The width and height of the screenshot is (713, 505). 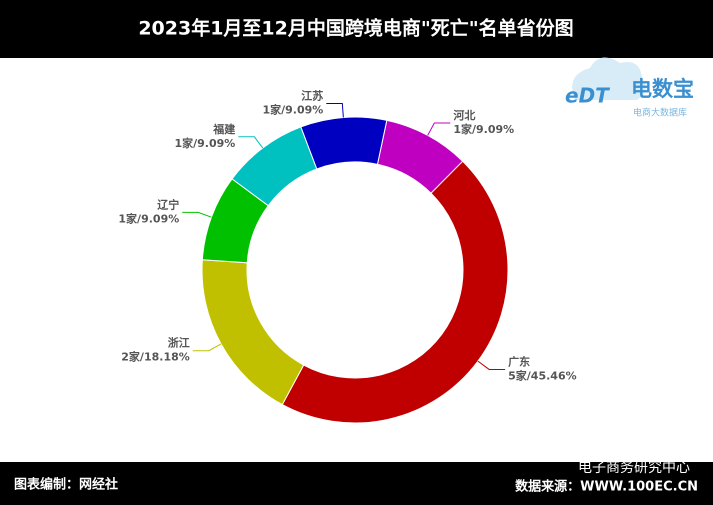 I want to click on slice-label: 广东, so click(x=519, y=361).